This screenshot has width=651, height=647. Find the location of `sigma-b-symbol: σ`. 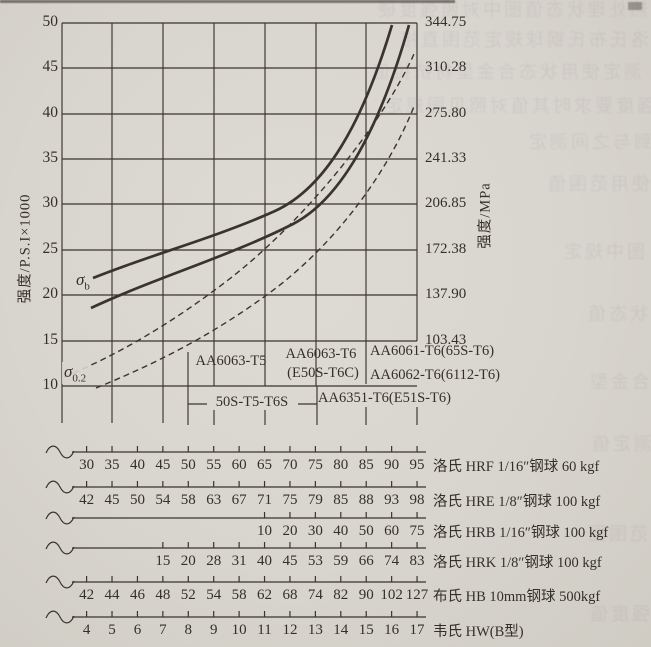

sigma-b-symbol: σ is located at coordinates (80, 279).